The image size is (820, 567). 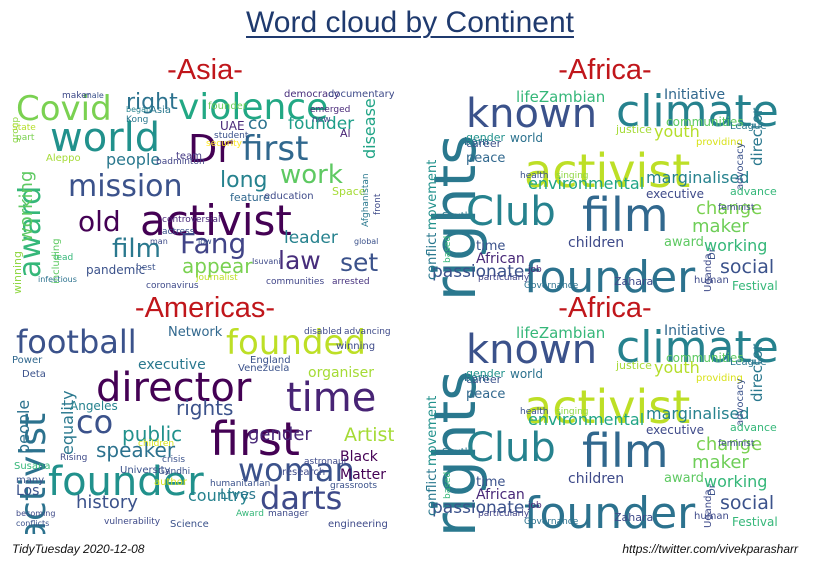 I want to click on cloud-word: woman, so click(x=296, y=470).